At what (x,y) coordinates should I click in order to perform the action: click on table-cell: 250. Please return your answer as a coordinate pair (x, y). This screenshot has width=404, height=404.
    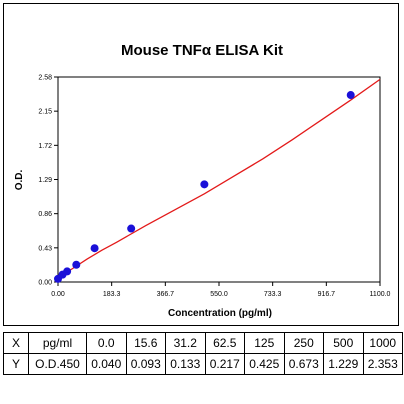
    Looking at the image, I should click on (303, 343).